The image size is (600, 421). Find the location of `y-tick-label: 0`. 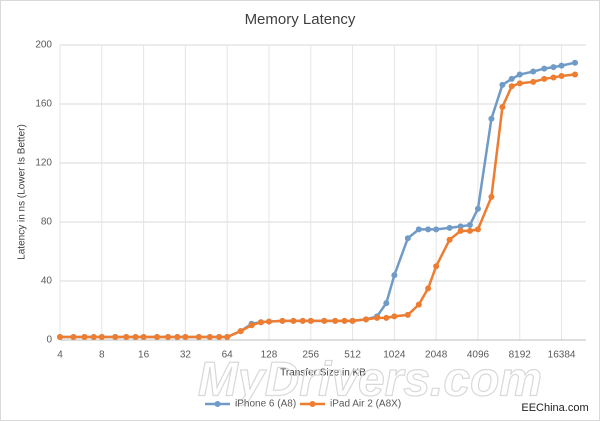

y-tick-label: 0 is located at coordinates (49, 340).